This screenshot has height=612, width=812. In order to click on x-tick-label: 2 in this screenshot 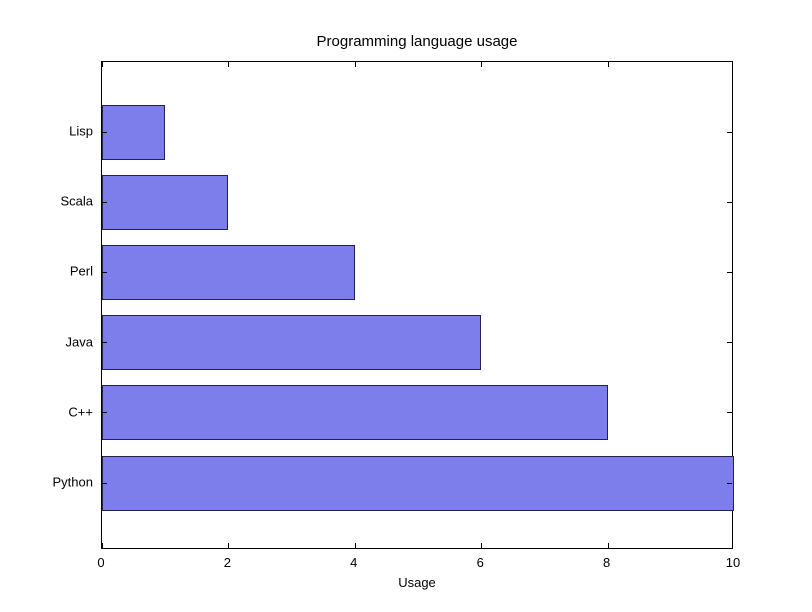, I will do `click(227, 562)`.